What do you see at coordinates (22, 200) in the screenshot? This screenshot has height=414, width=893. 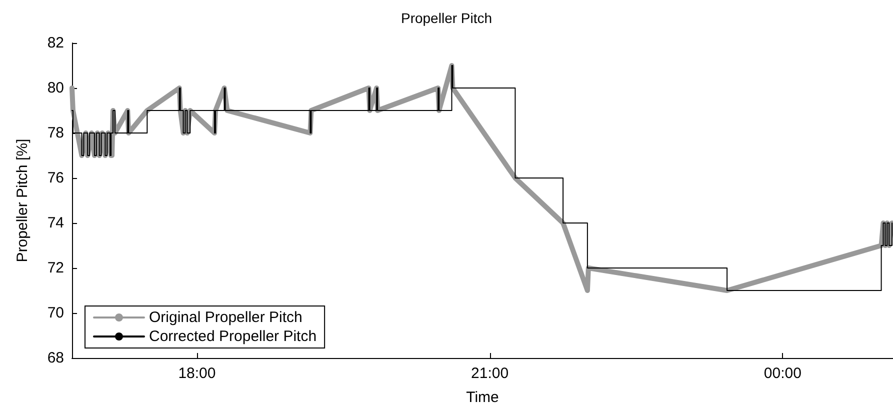 I see `y-axis-title: Propeller Pitch [%]` at bounding box center [22, 200].